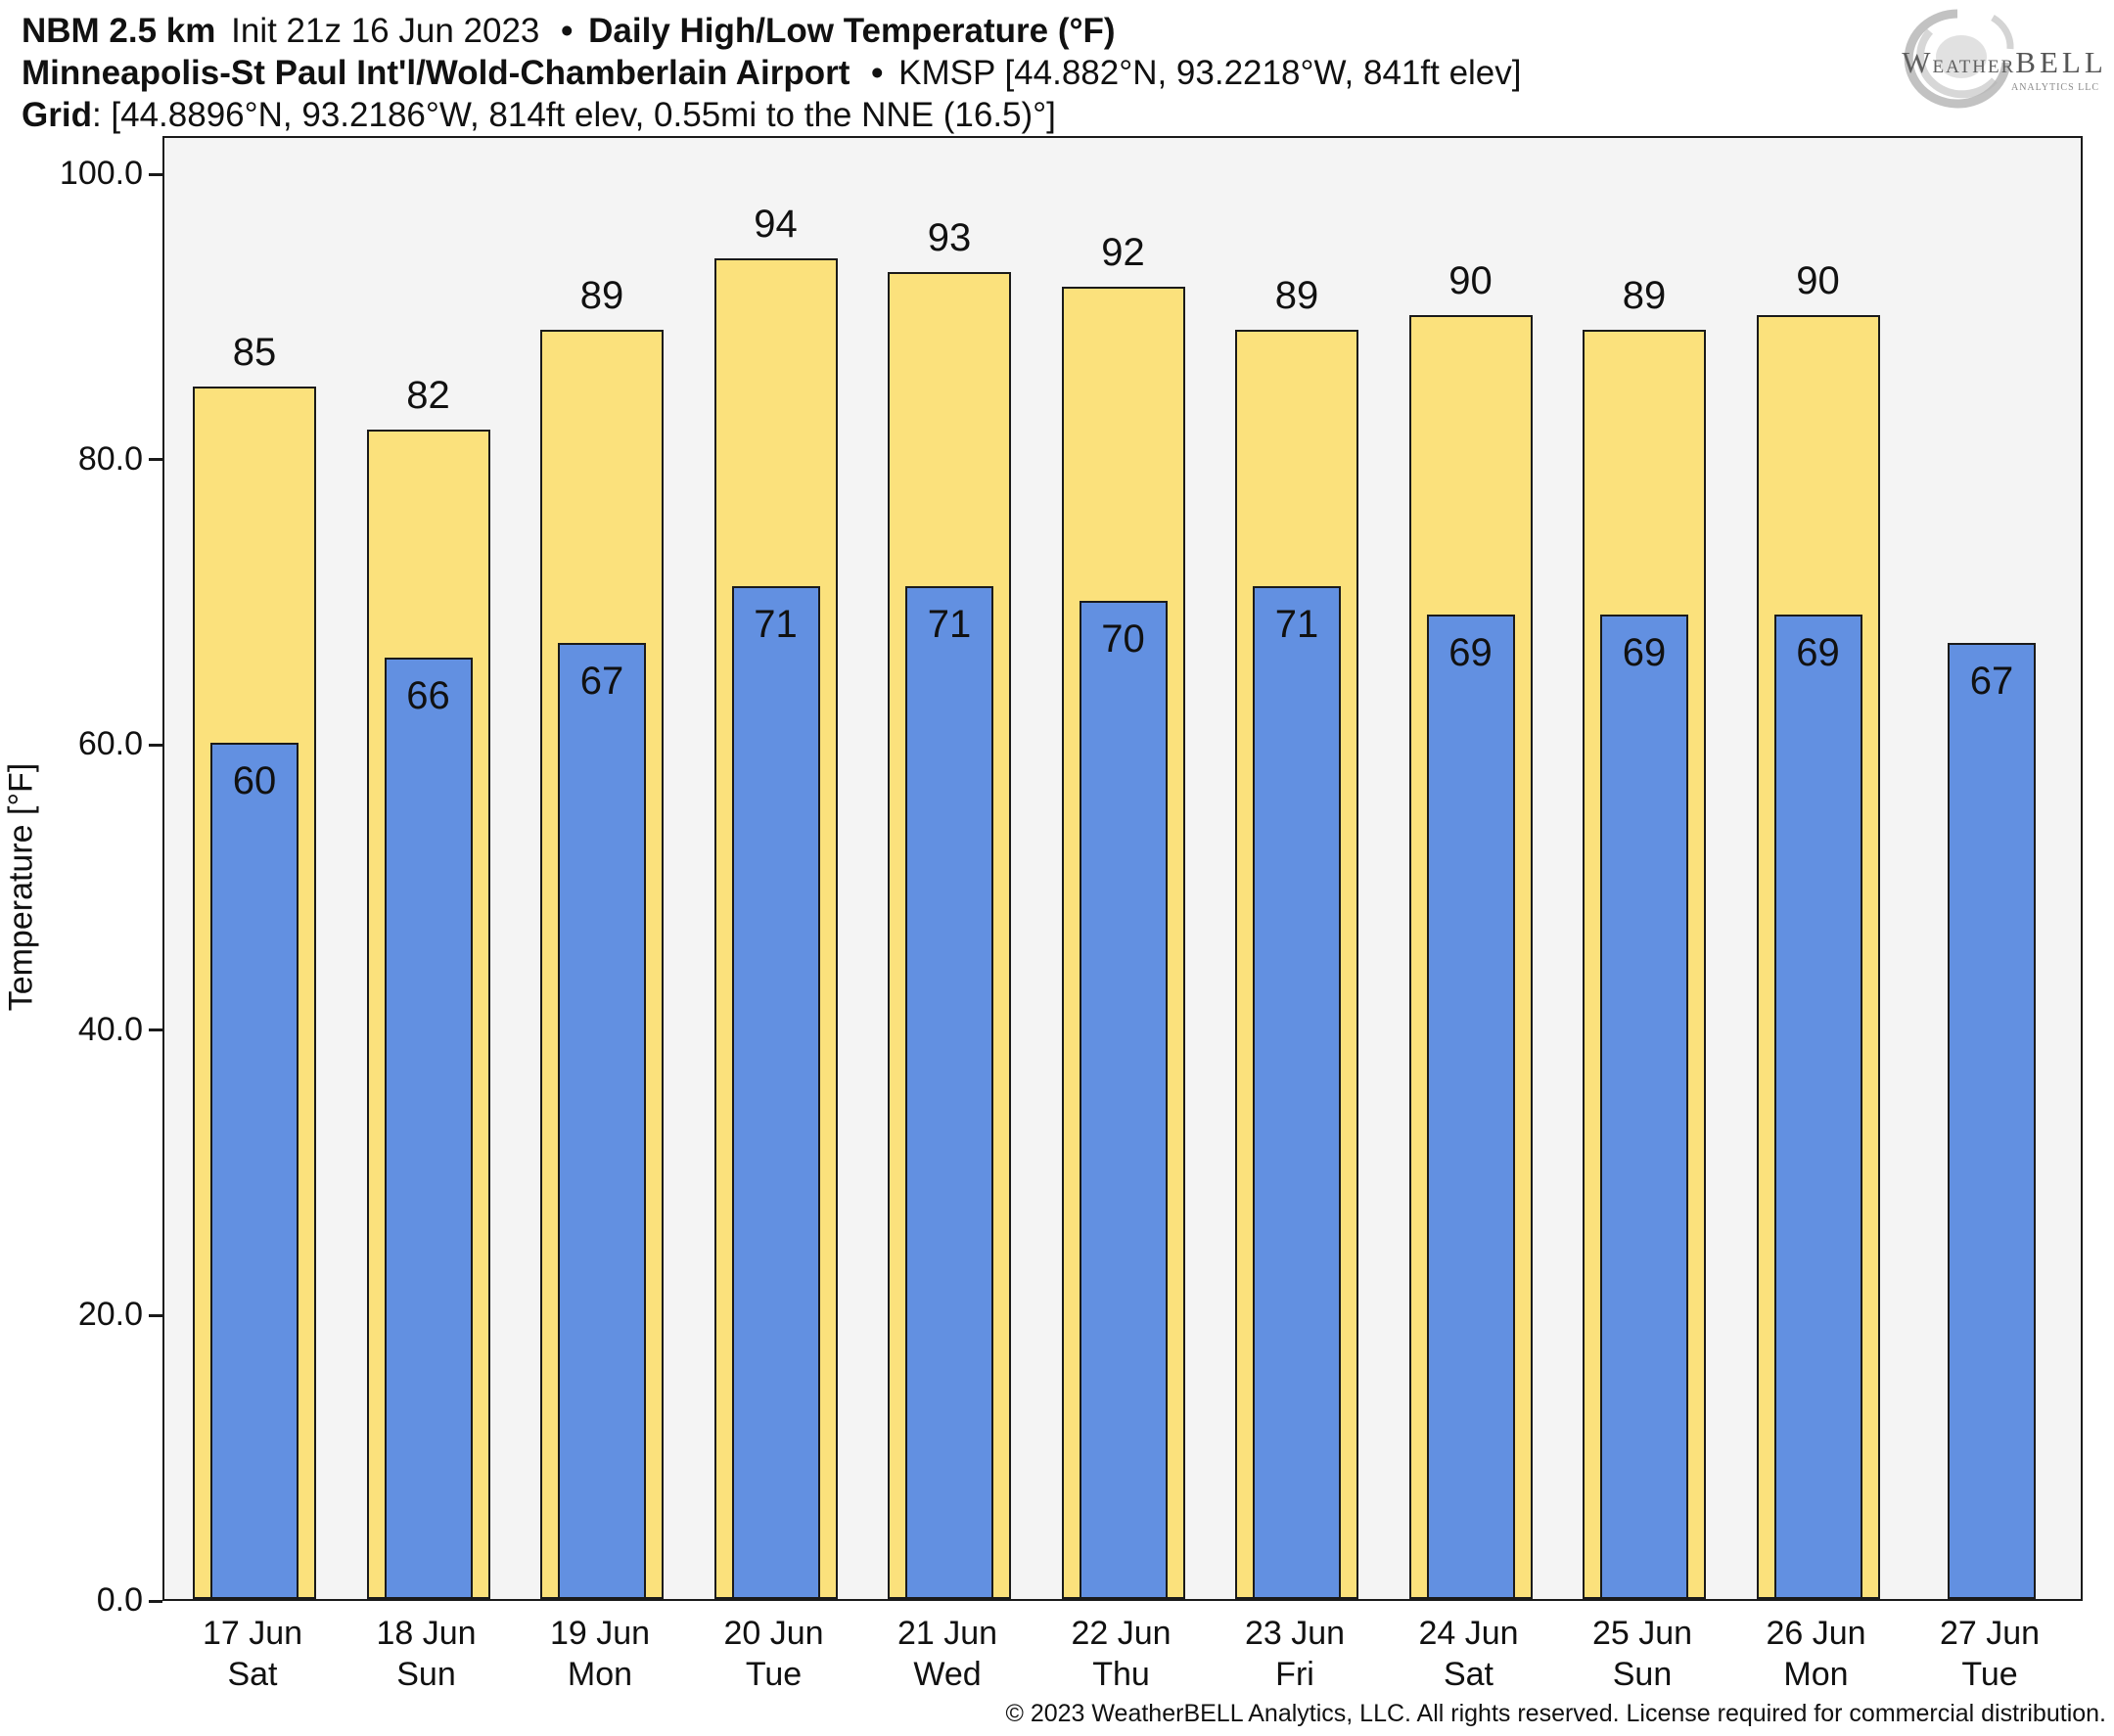 The image size is (2114, 1736). Describe the element at coordinates (254, 353) in the screenshot. I see `high-value-label: 85` at that location.